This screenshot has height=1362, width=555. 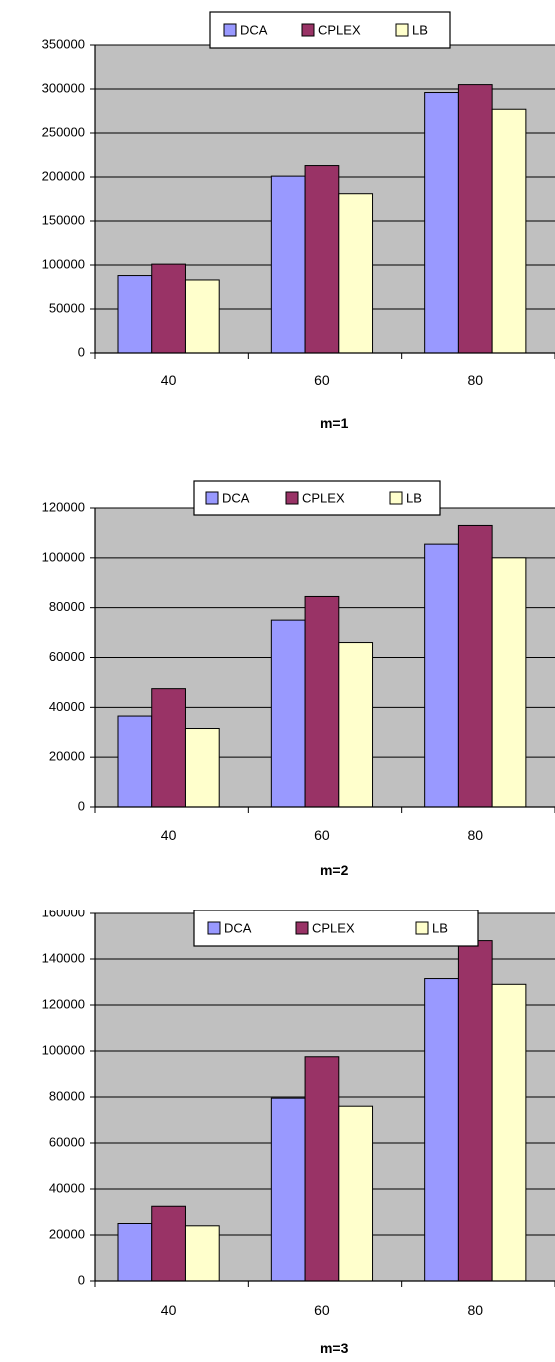 I want to click on x-axis-label: m=1, so click(x=334, y=423).